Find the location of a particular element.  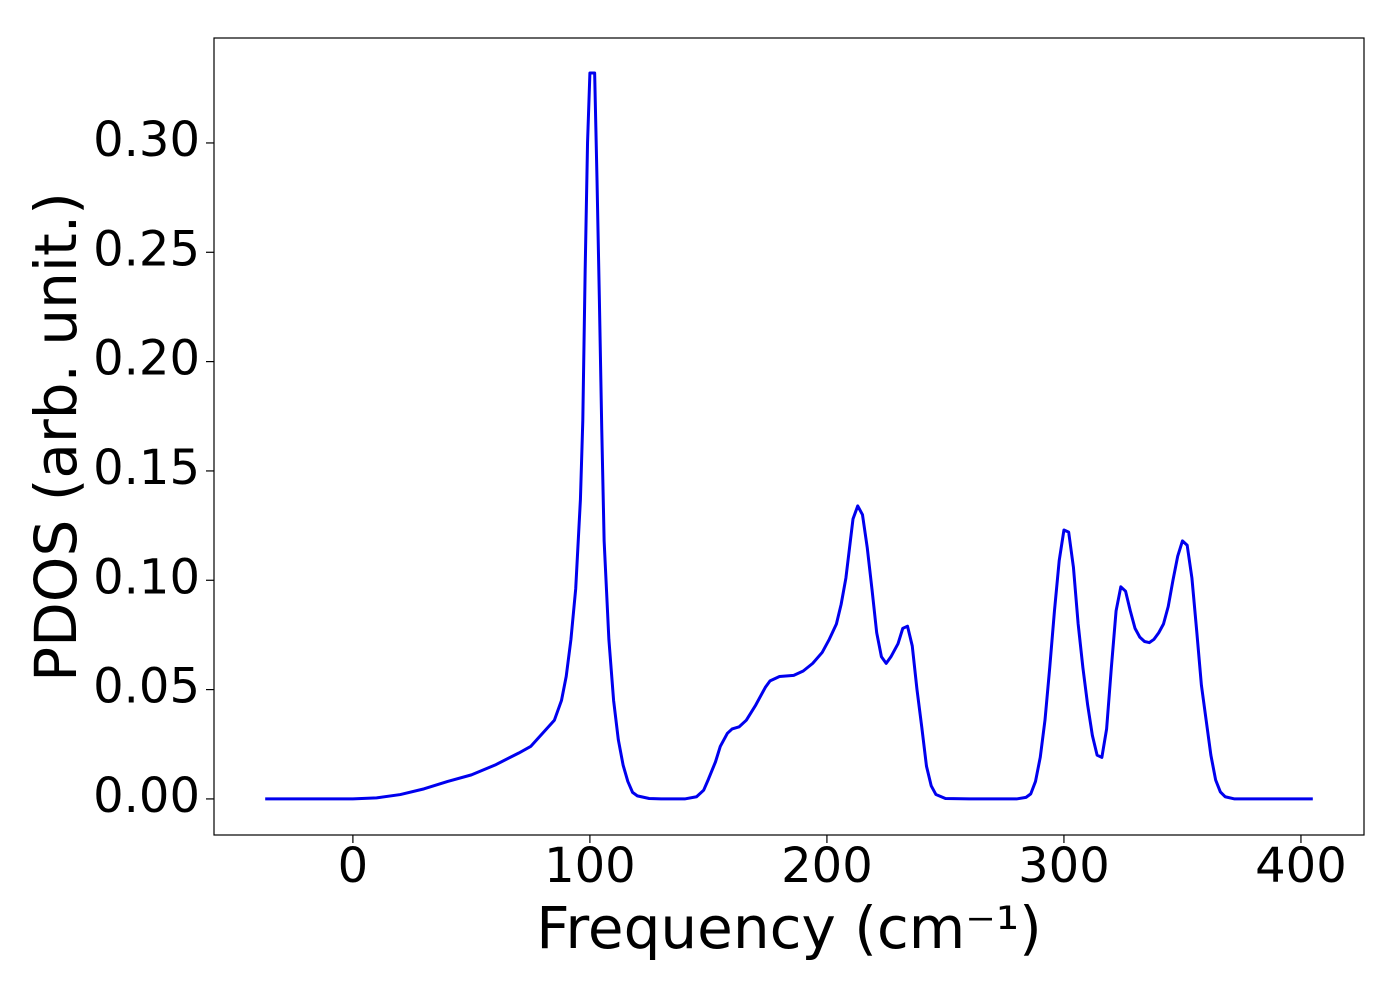

y-tick-label: 0.20 is located at coordinates (146, 359).